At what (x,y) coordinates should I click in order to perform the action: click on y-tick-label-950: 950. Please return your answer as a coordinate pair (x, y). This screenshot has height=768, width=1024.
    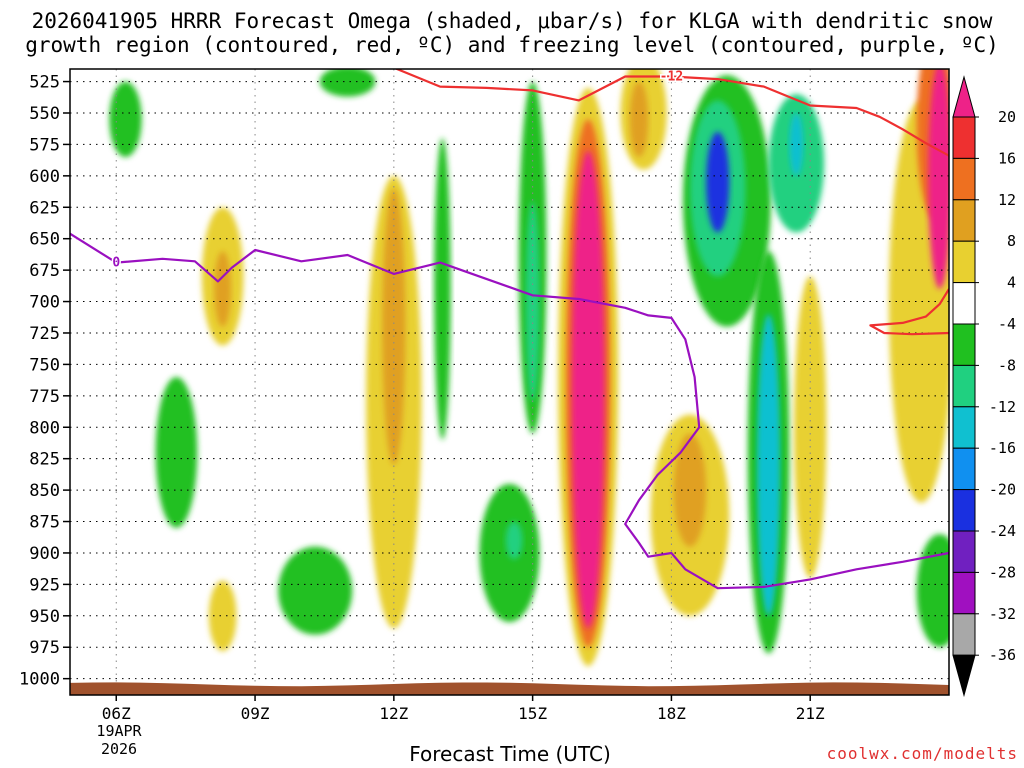
    Looking at the image, I should click on (44, 617).